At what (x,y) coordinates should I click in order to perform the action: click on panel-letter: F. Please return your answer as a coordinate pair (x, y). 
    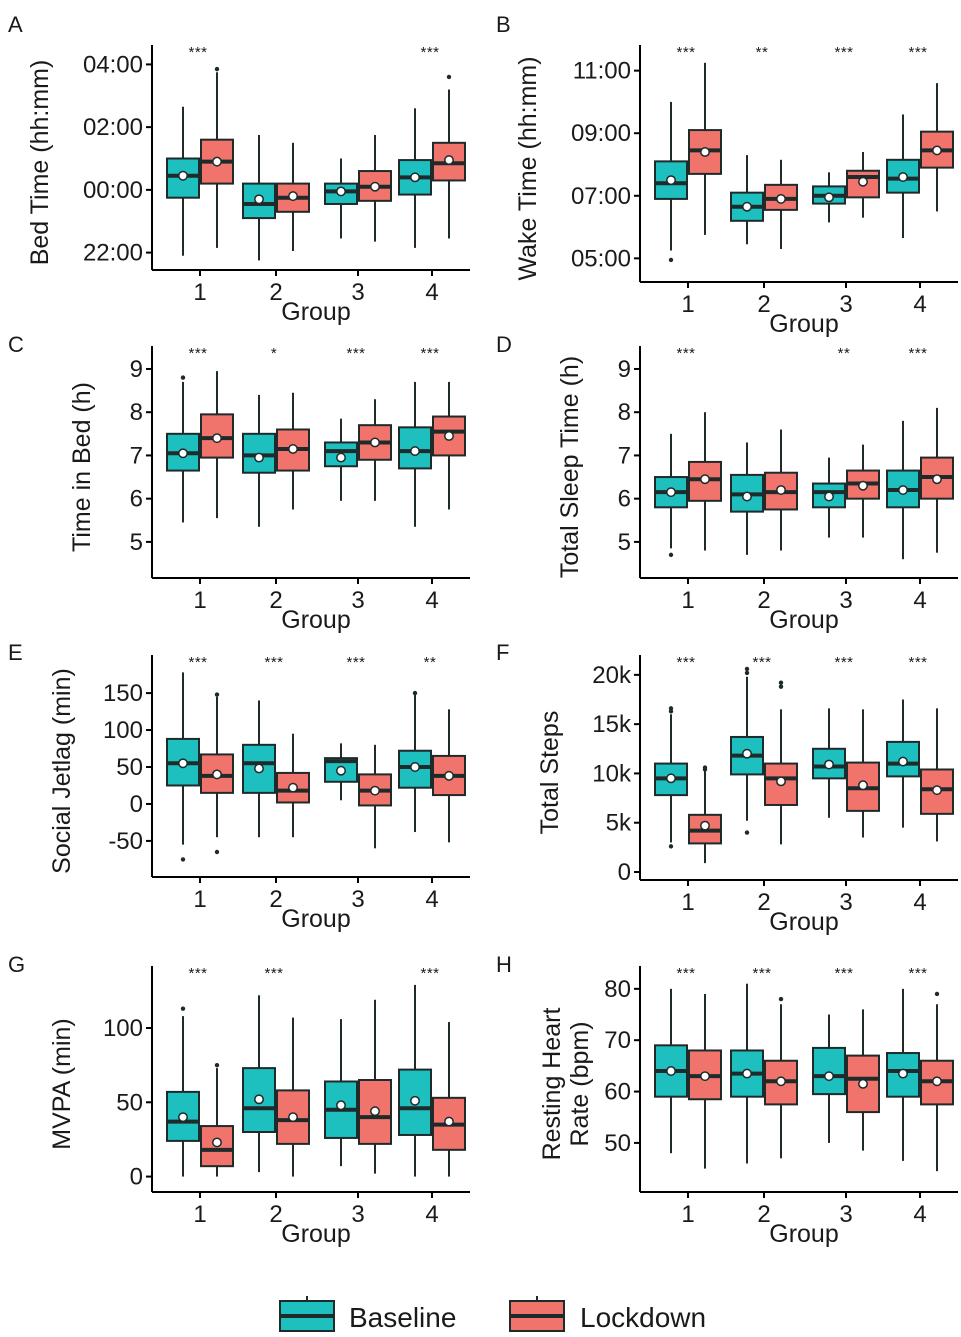
    Looking at the image, I should click on (502, 652).